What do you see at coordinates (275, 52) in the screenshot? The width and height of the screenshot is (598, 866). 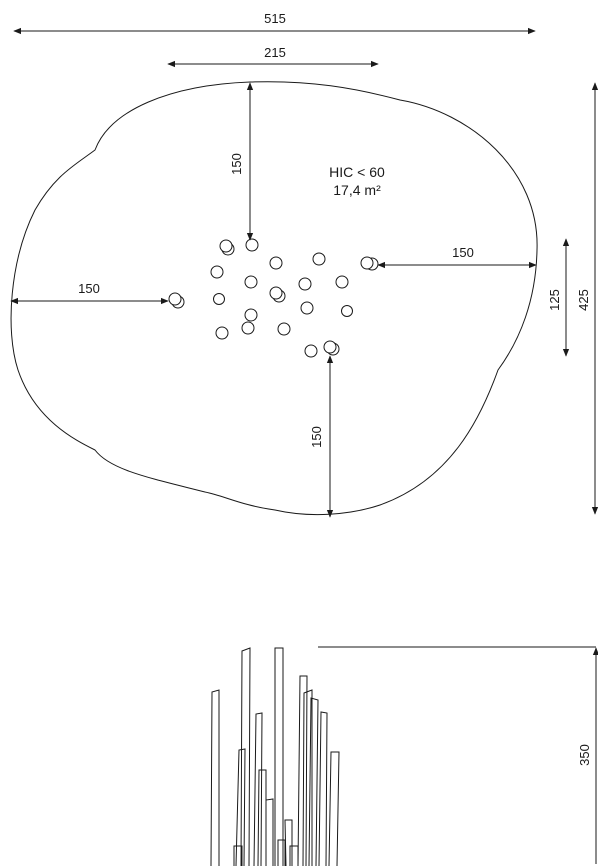 I see `dim-label-inner-width: 215` at bounding box center [275, 52].